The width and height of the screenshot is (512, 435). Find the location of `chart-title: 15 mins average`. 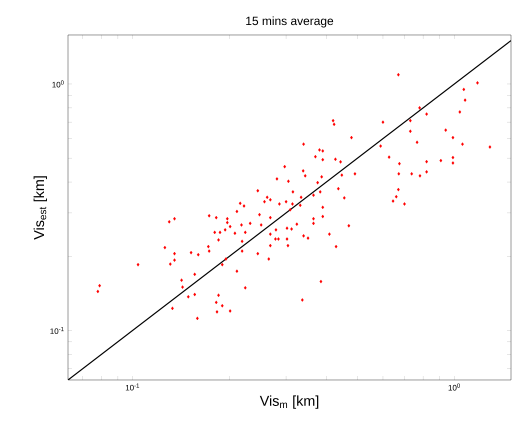

chart-title: 15 mins average is located at coordinates (290, 22).